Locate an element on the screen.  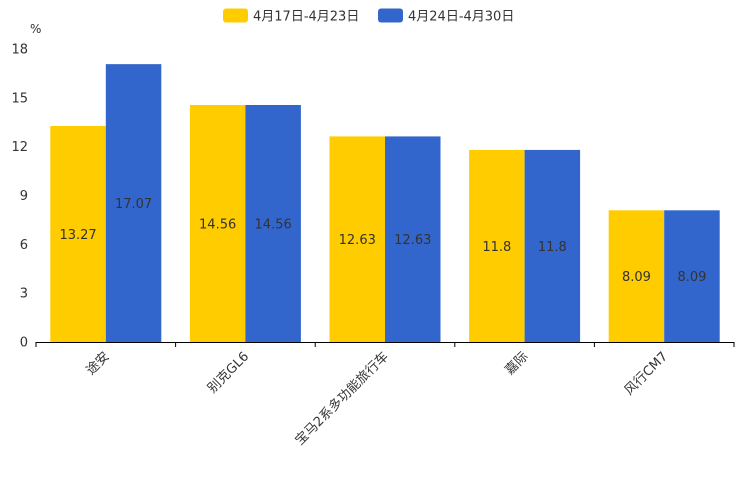
y-tick-label: 12 is located at coordinates (19, 147).